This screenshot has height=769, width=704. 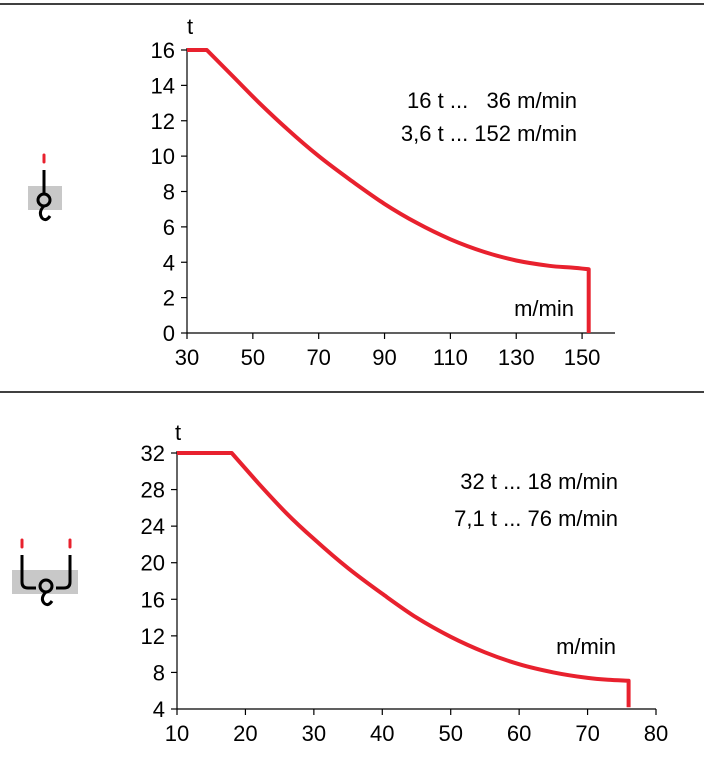 I want to click on y-tick-label: 28, so click(x=153, y=490).